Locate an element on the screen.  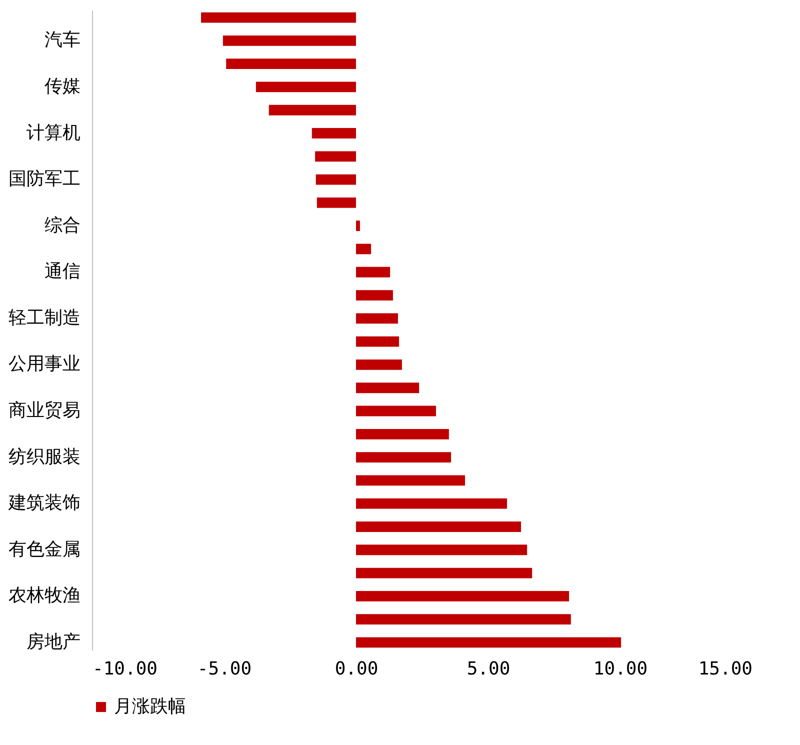
y-tick-label: 纺织服装 is located at coordinates (44, 457).